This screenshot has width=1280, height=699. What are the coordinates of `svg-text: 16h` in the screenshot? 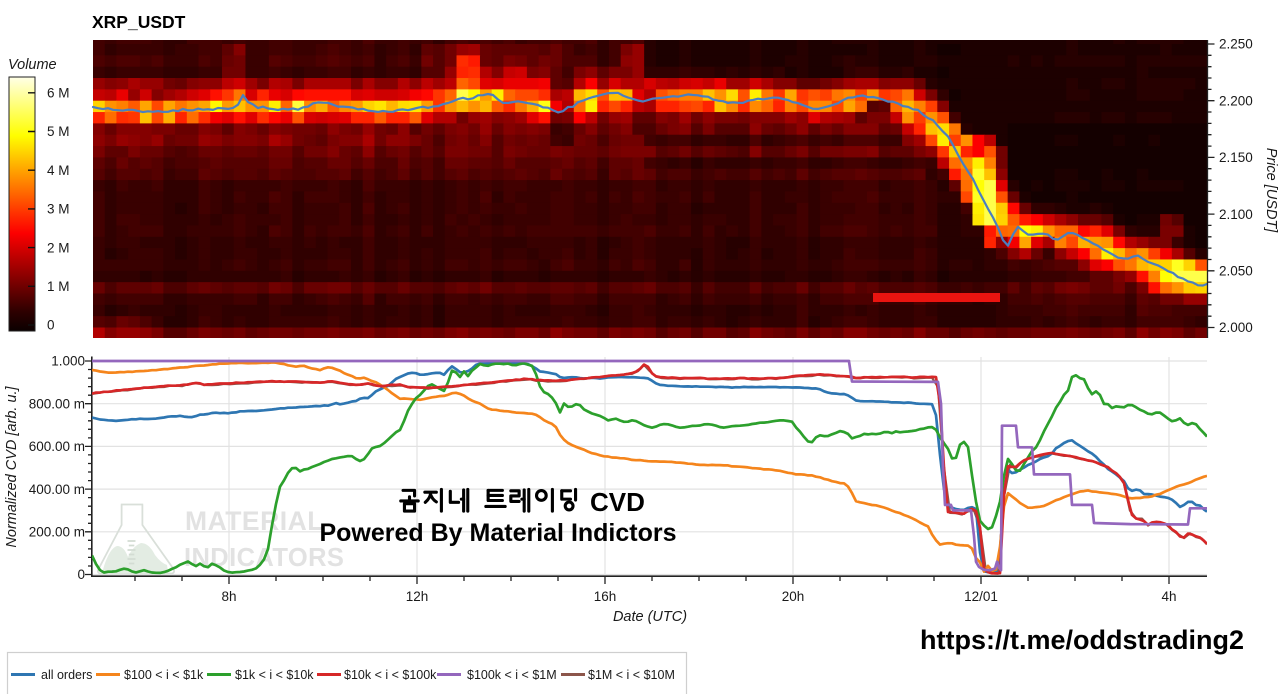 It's located at (605, 596).